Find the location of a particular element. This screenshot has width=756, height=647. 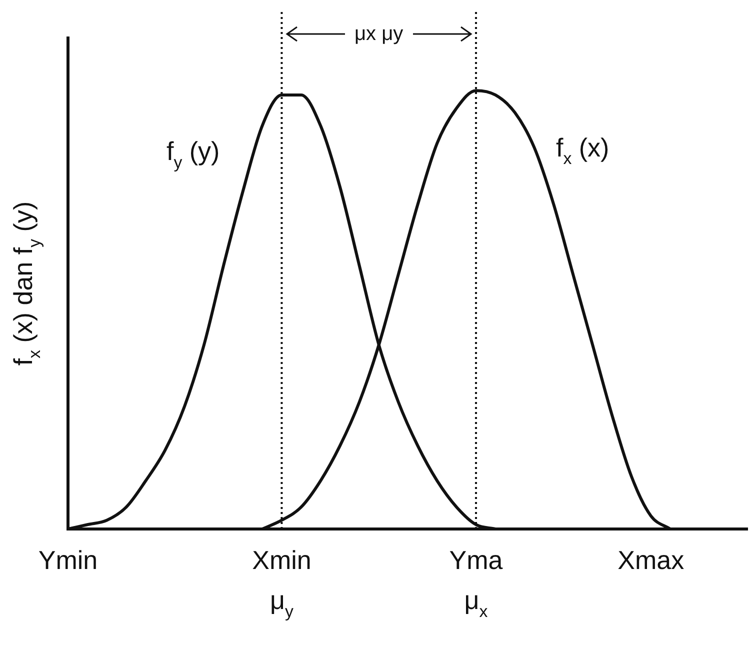

x-tick-label: Xmax is located at coordinates (651, 560).